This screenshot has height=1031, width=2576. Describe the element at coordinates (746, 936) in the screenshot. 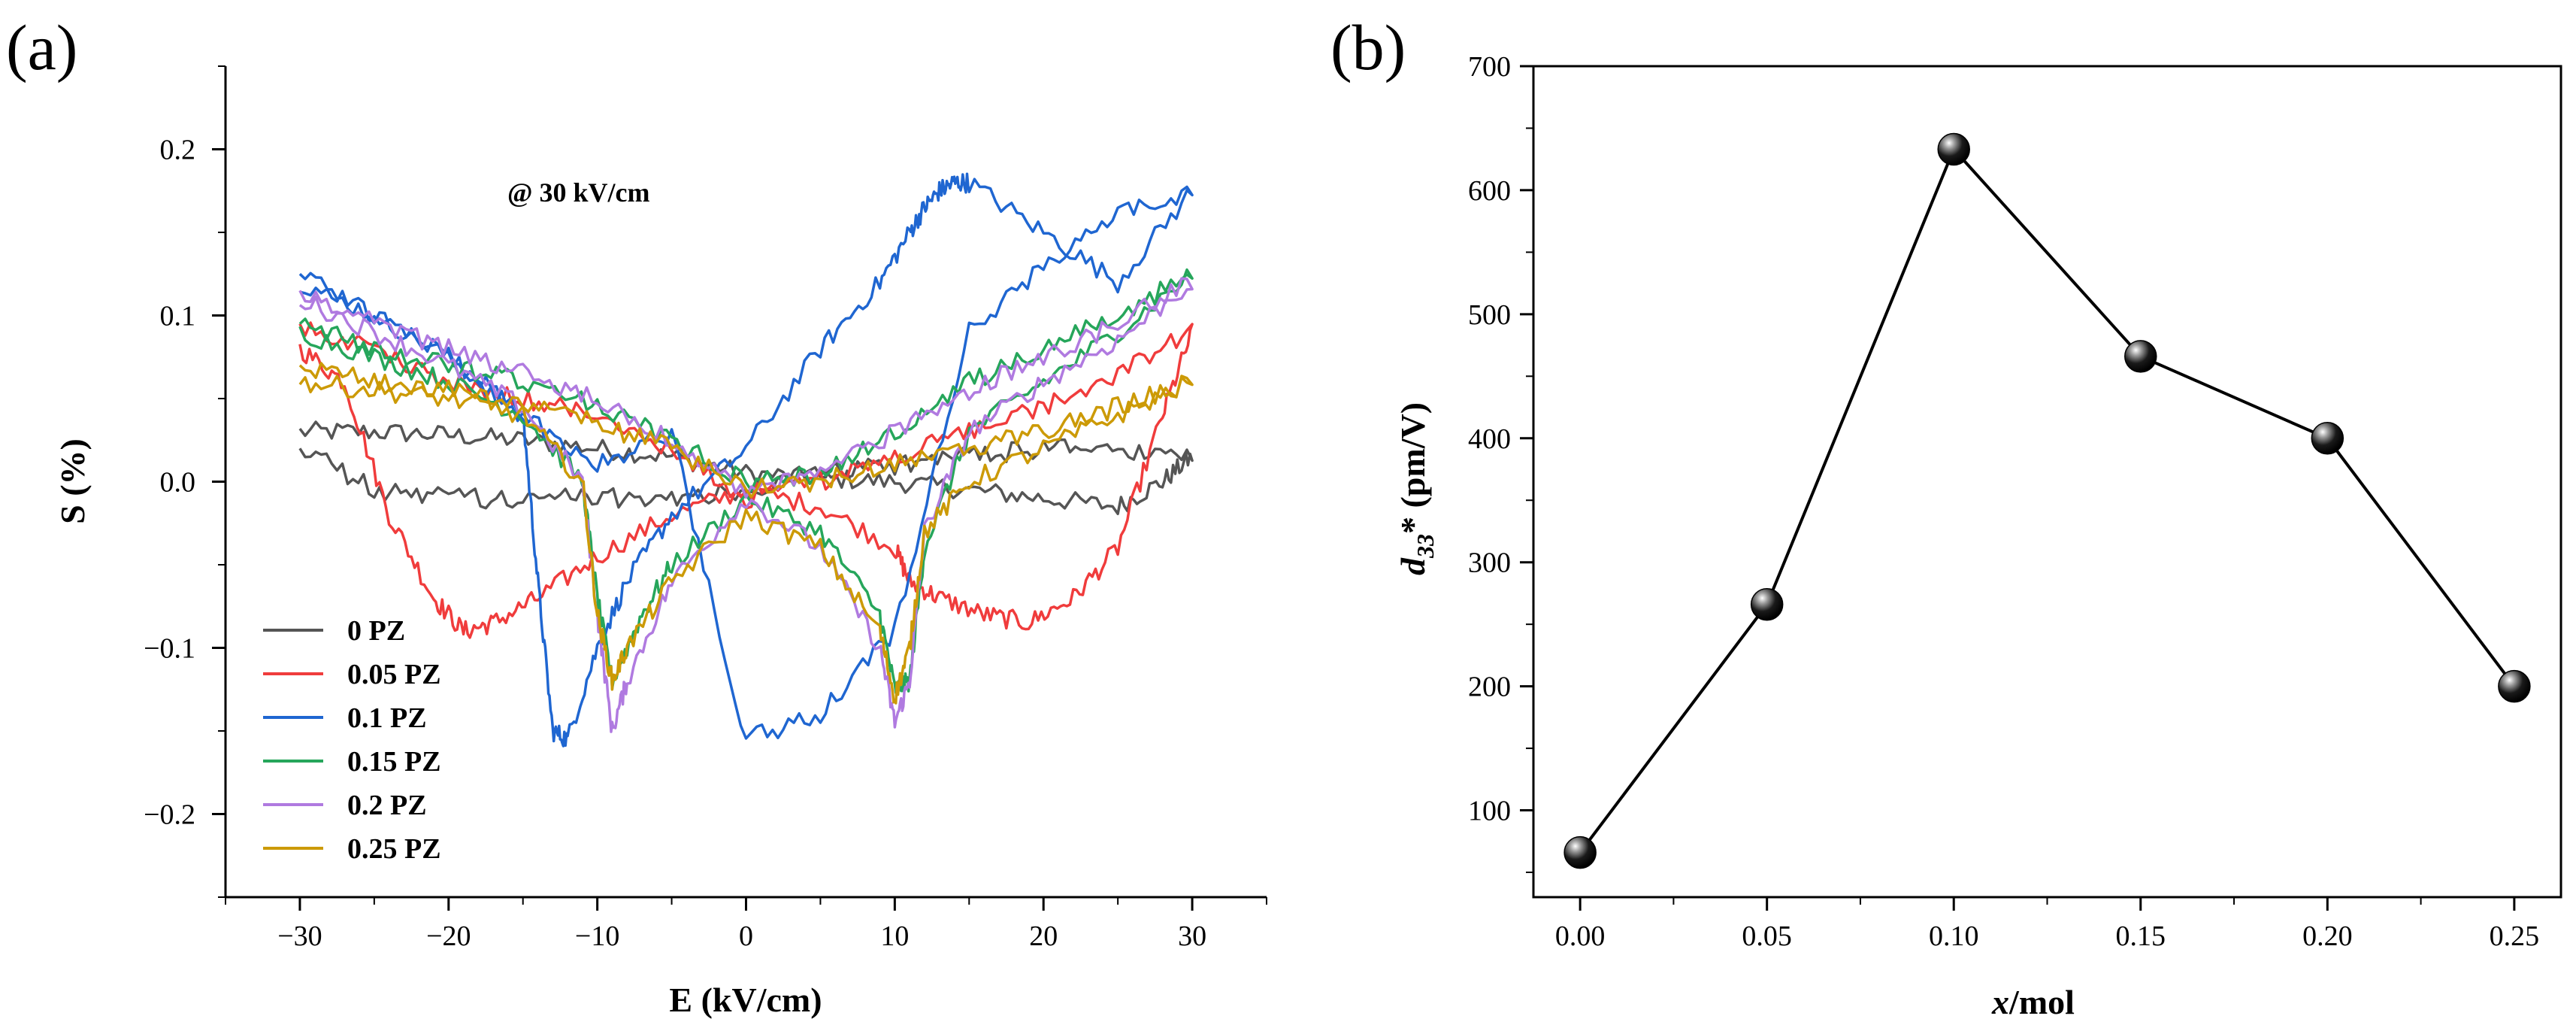

I see `panel-a-x-tick-label: 0` at that location.